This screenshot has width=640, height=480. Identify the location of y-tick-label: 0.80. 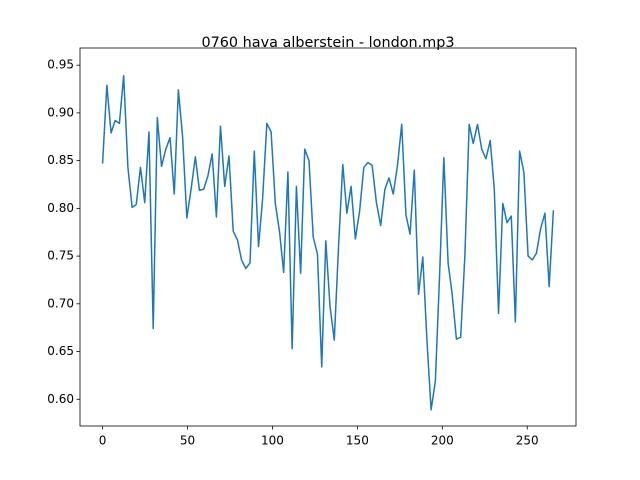
(60, 208).